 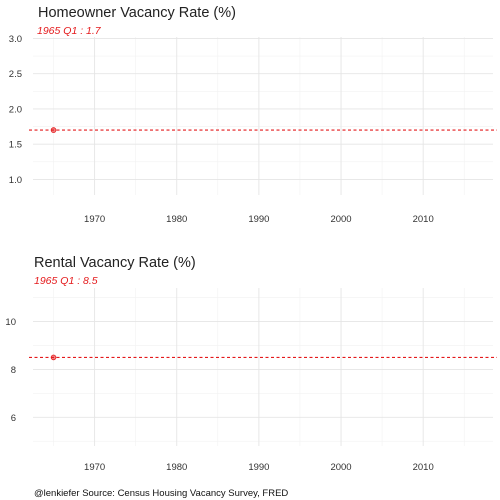 I want to click on homeowner-y-axis-ticks: 1.0 1.5 2.0 2.5 3.0, so click(x=15, y=110).